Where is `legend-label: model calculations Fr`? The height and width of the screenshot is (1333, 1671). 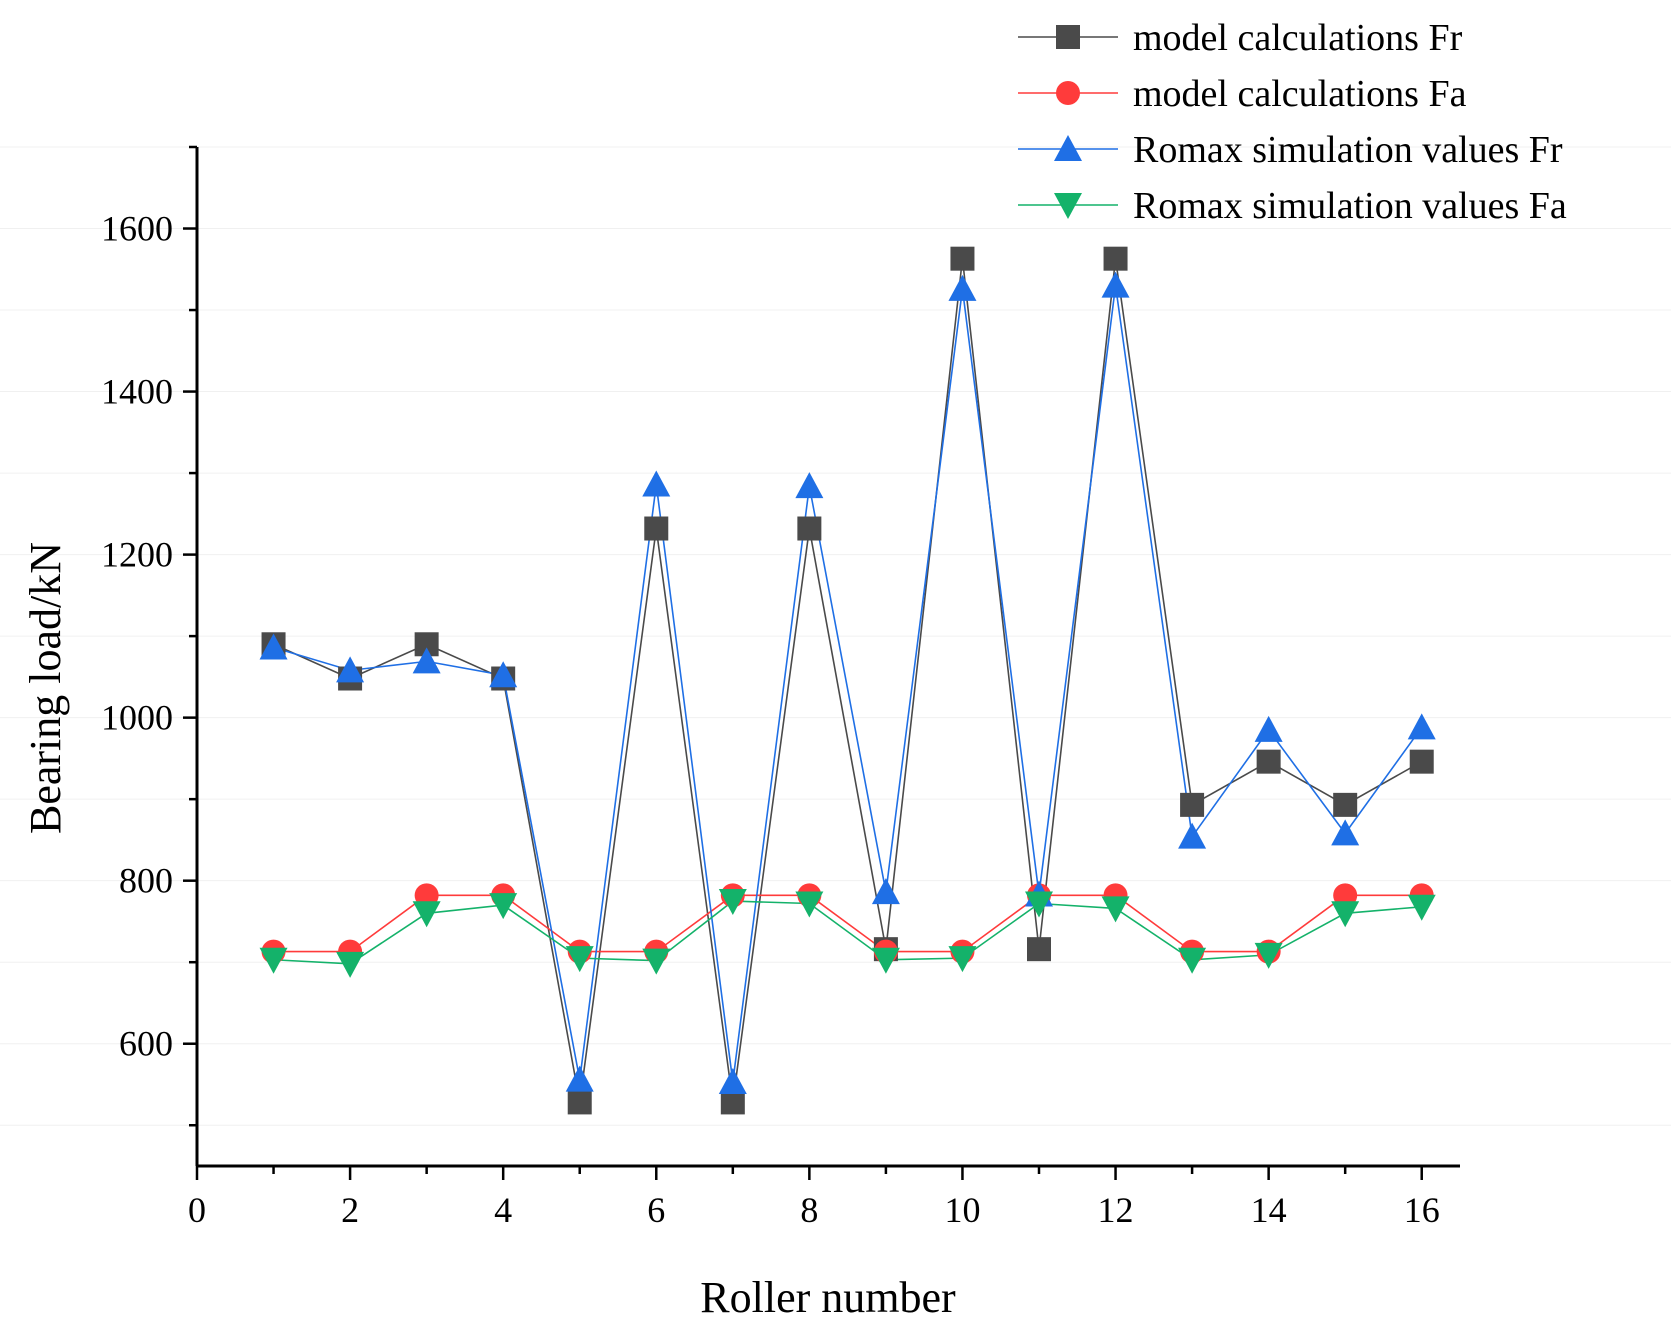
legend-label: model calculations Fr is located at coordinates (1298, 38).